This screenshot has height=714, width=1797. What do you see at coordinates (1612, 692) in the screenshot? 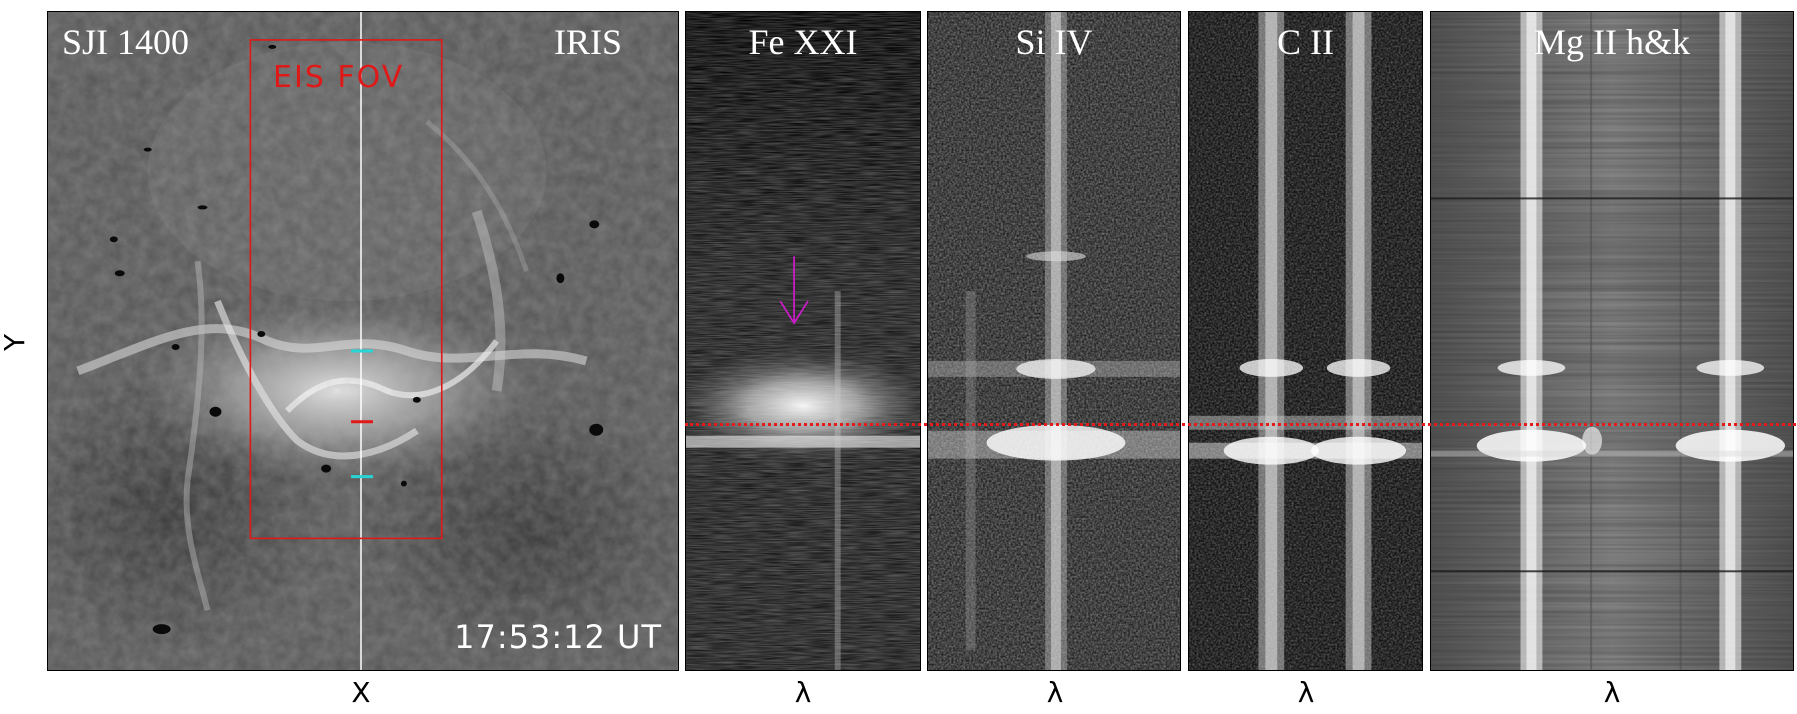
I see `mg-ii-lambda-label: λ` at bounding box center [1612, 692].